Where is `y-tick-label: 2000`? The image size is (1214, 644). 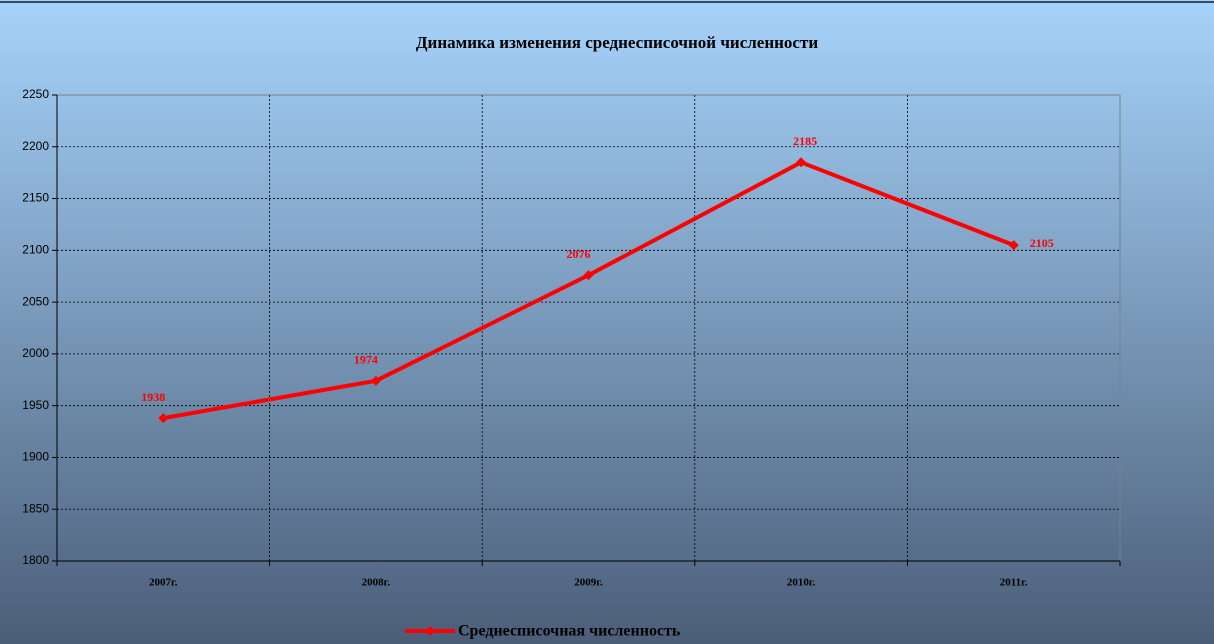 y-tick-label: 2000 is located at coordinates (35, 353).